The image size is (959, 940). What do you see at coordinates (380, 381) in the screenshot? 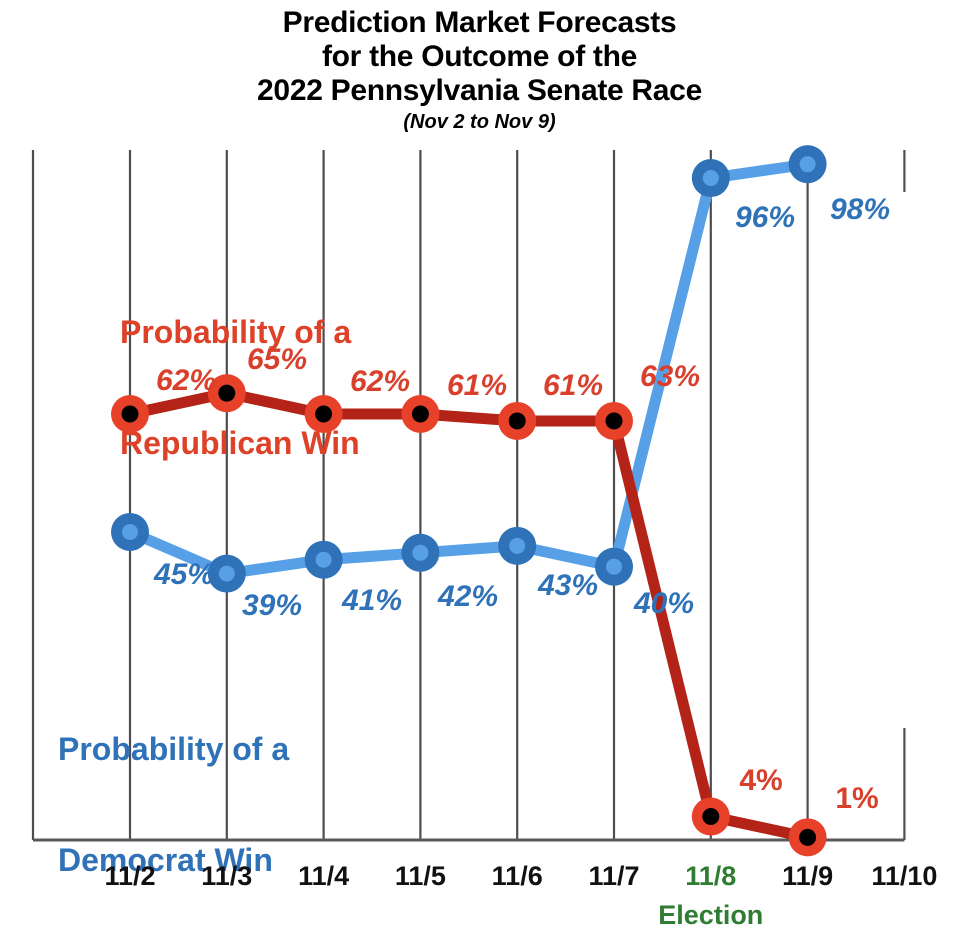
I see `republican-value-label-2: 62%` at bounding box center [380, 381].